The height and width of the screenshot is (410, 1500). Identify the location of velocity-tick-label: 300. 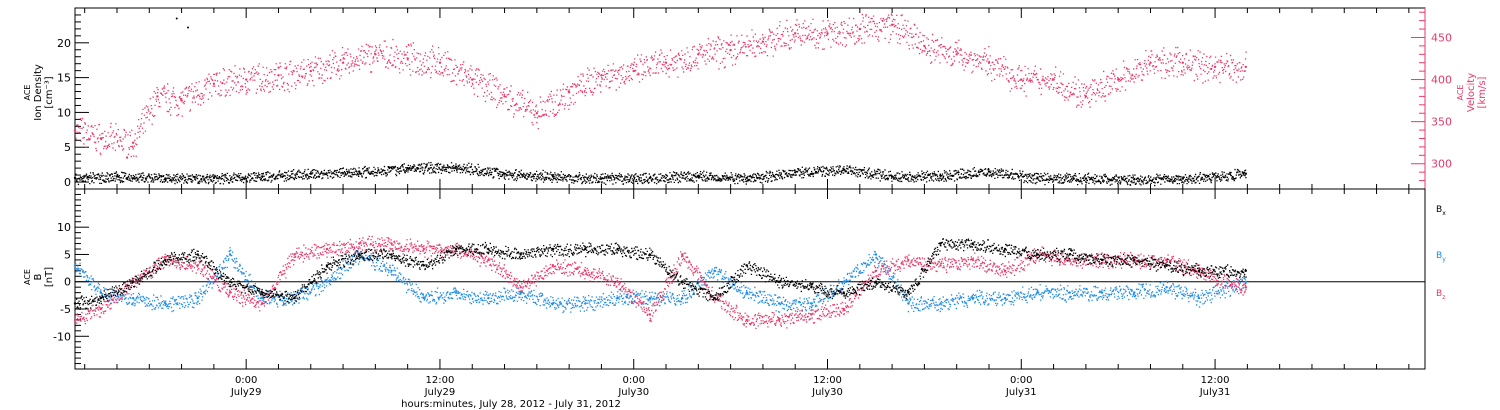
(1441, 164).